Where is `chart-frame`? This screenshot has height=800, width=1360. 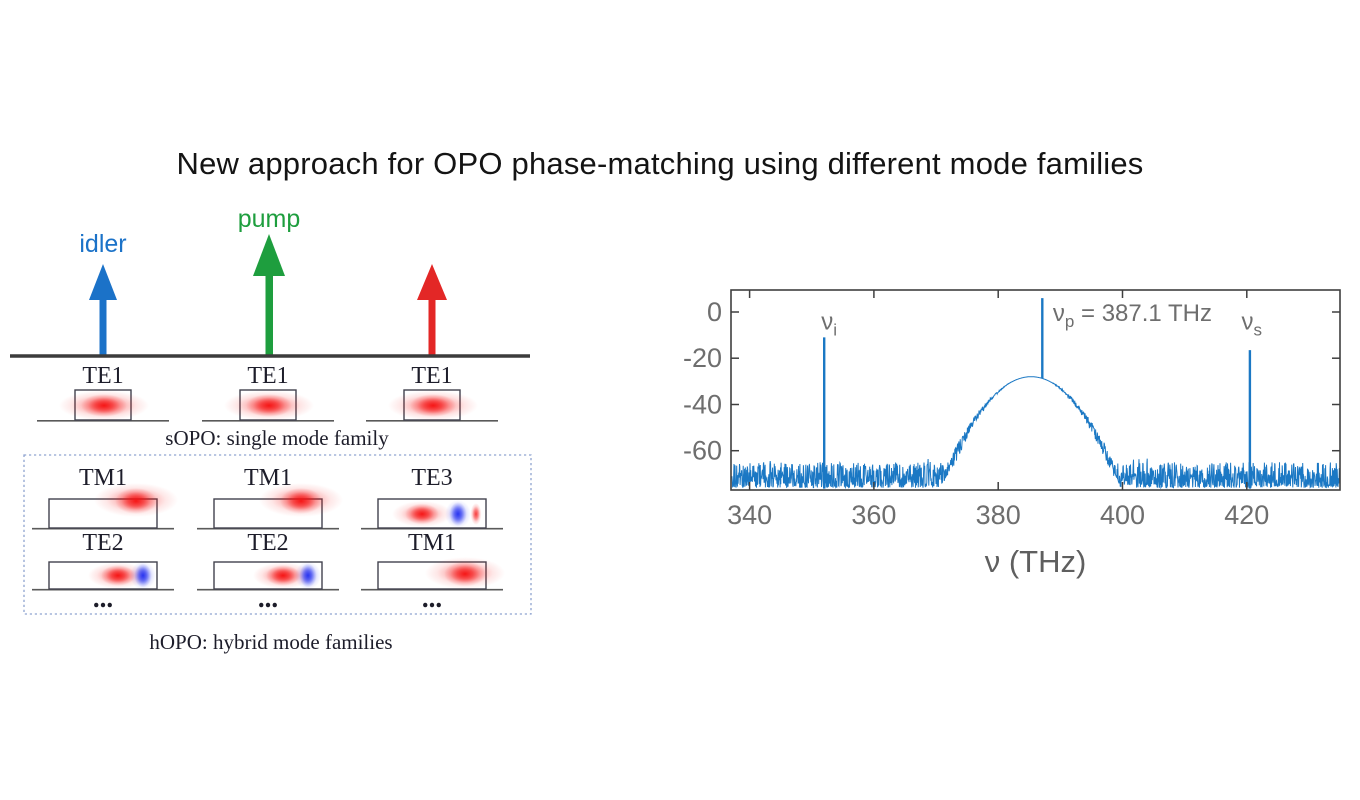
chart-frame is located at coordinates (1035, 390).